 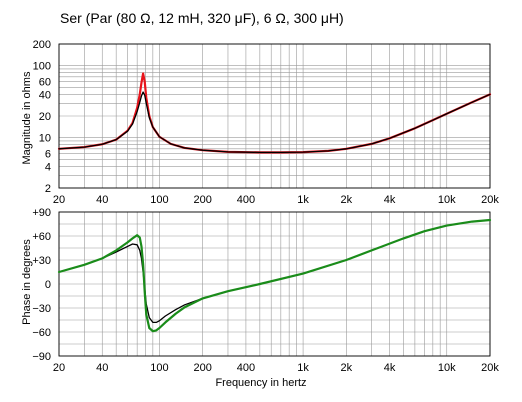 What do you see at coordinates (41, 237) in the screenshot?
I see `y-tick-label: +60` at bounding box center [41, 237].